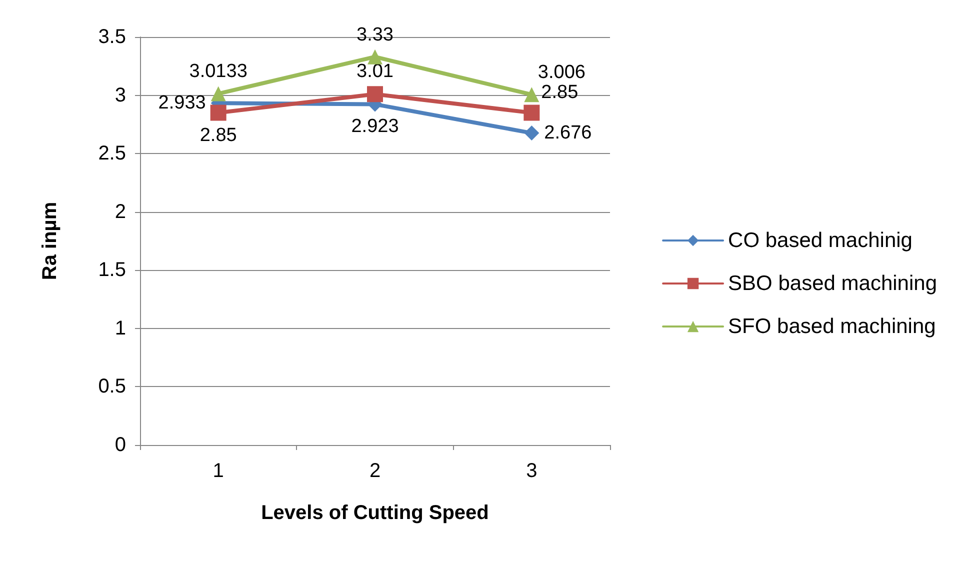  Describe the element at coordinates (112, 153) in the screenshot. I see `y-tick-label: 2.5` at that location.